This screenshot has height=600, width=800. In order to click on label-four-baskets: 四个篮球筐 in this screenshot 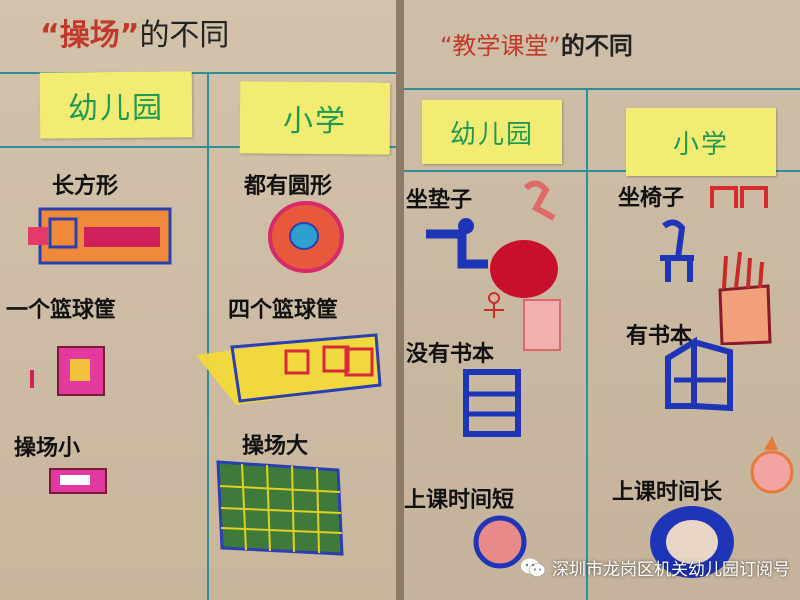, I will do `click(283, 310)`.